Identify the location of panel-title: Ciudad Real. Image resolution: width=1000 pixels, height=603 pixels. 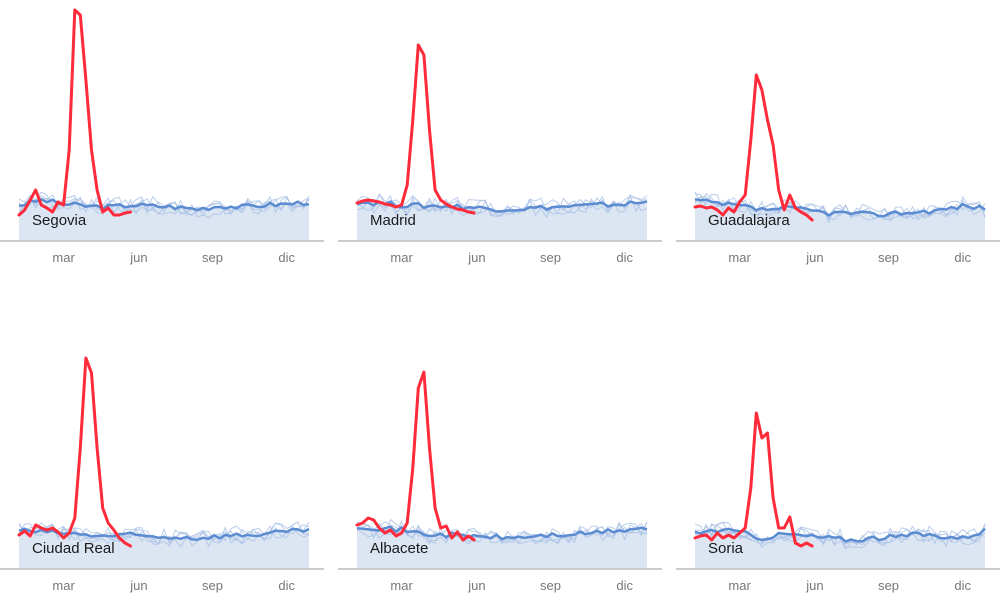
(73, 548).